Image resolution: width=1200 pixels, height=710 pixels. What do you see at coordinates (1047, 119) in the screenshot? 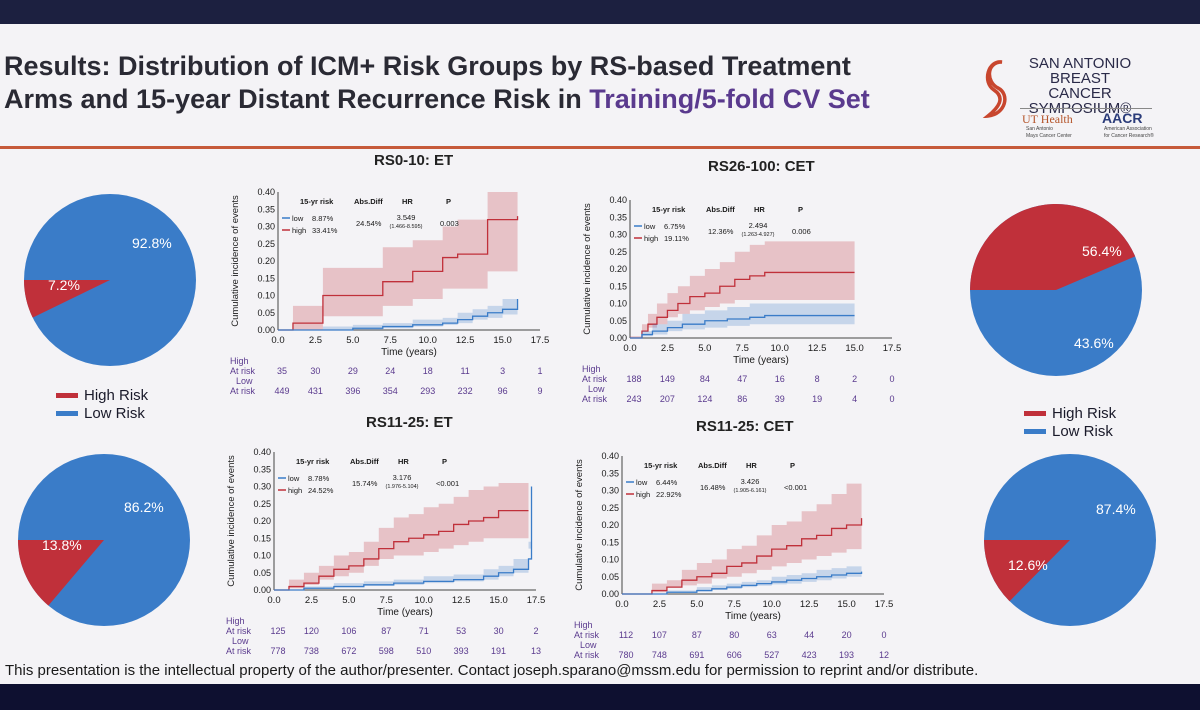
I see `ut-health-logo: UT Health` at bounding box center [1047, 119].